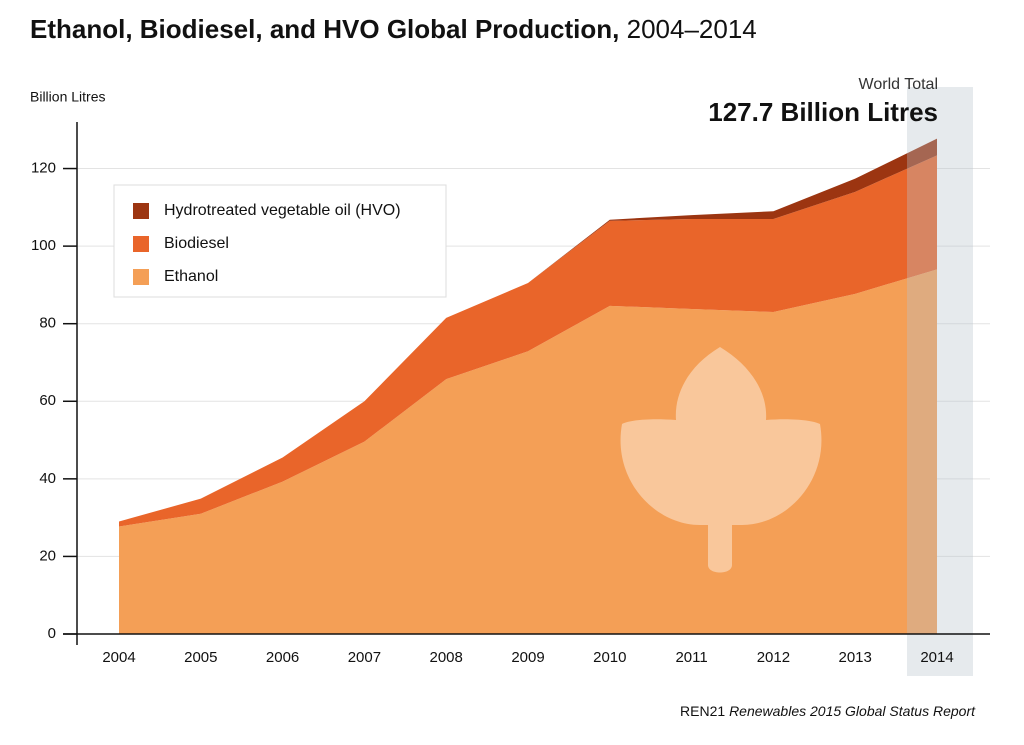  Describe the element at coordinates (118, 657) in the screenshot. I see `x-tick-label: 2004` at that location.